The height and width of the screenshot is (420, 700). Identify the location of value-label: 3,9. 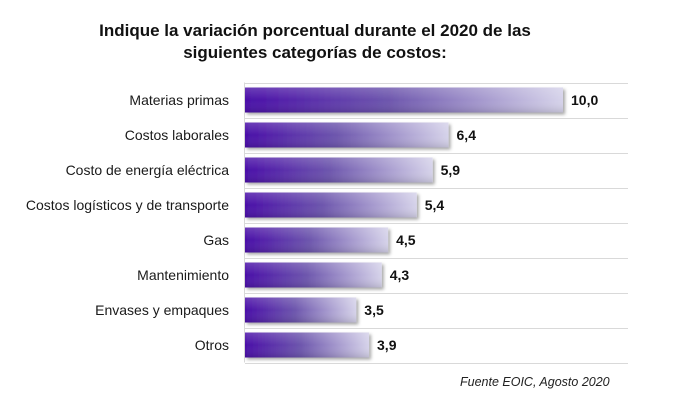
(387, 345).